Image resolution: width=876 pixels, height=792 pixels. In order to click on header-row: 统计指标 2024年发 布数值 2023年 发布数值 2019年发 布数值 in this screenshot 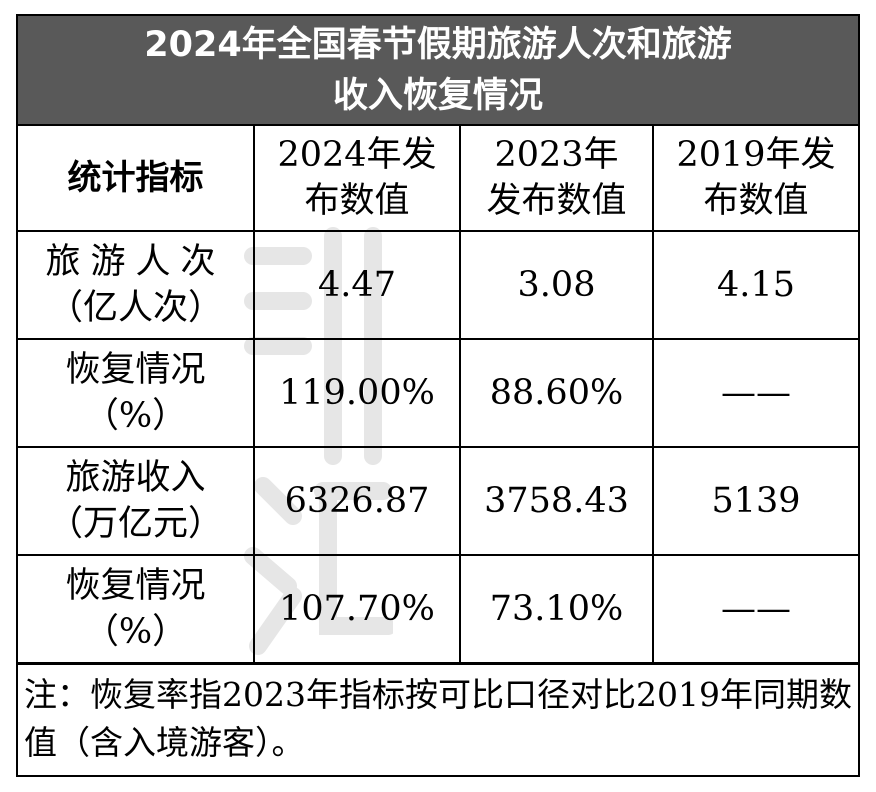, I will do `click(438, 179)`.